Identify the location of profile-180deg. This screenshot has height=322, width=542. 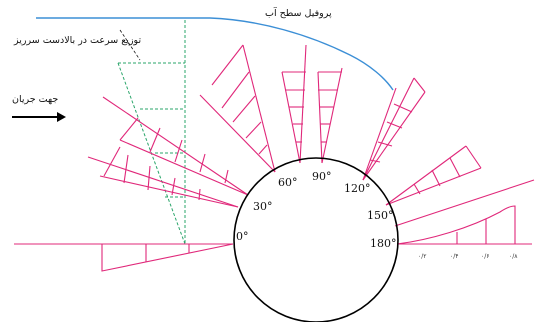
(464, 225).